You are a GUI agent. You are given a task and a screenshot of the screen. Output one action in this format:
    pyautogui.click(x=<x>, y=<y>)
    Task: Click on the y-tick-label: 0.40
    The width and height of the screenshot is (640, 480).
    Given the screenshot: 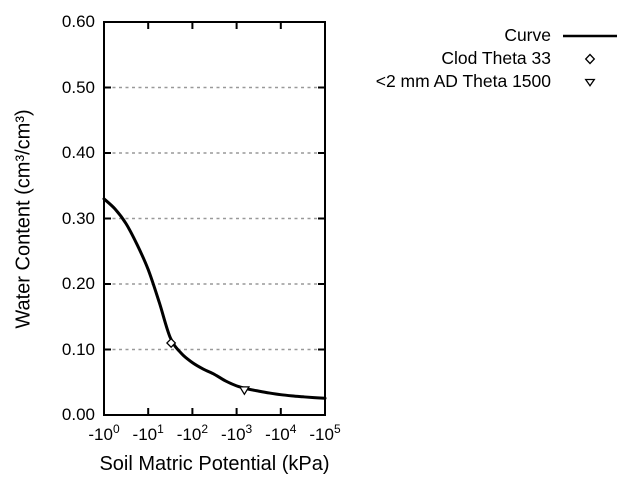 What is the action you would take?
    pyautogui.click(x=78, y=152)
    